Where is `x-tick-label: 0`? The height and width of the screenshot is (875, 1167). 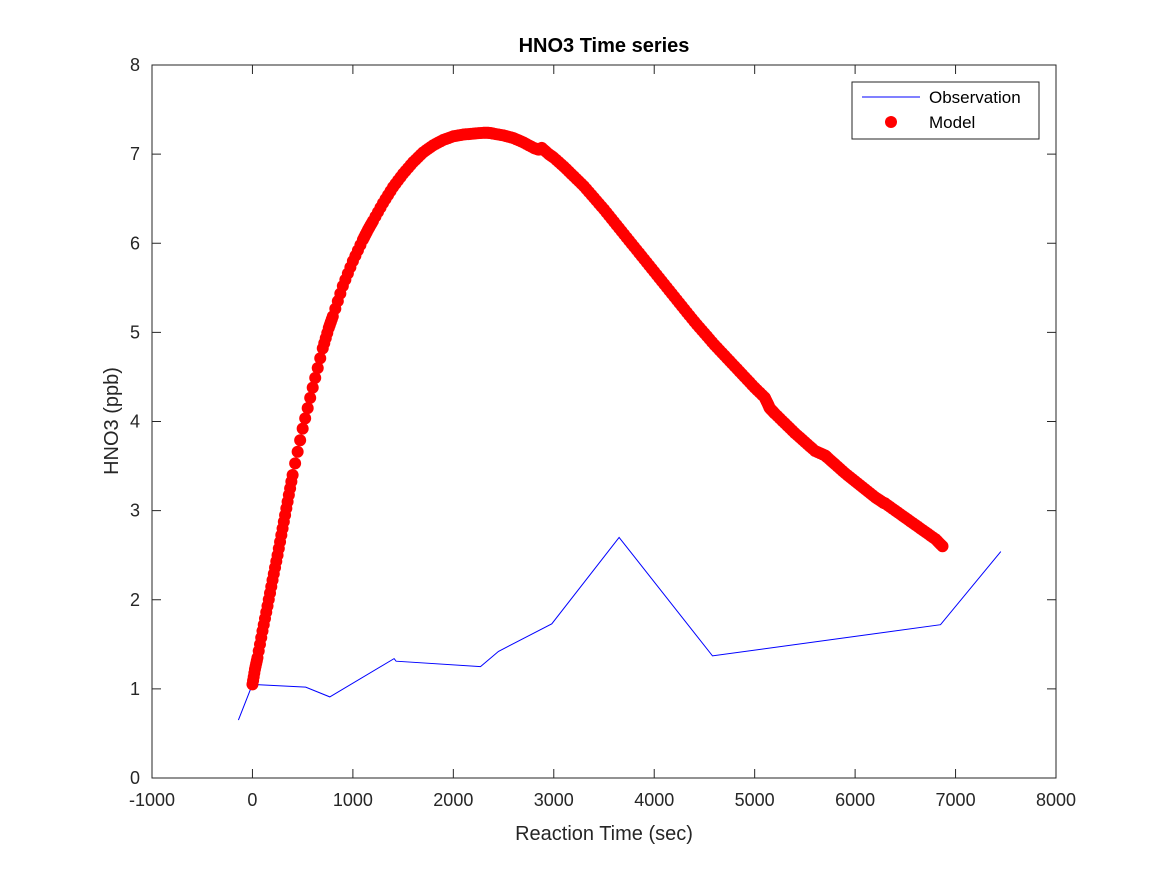
x-tick-label: 0 is located at coordinates (252, 800).